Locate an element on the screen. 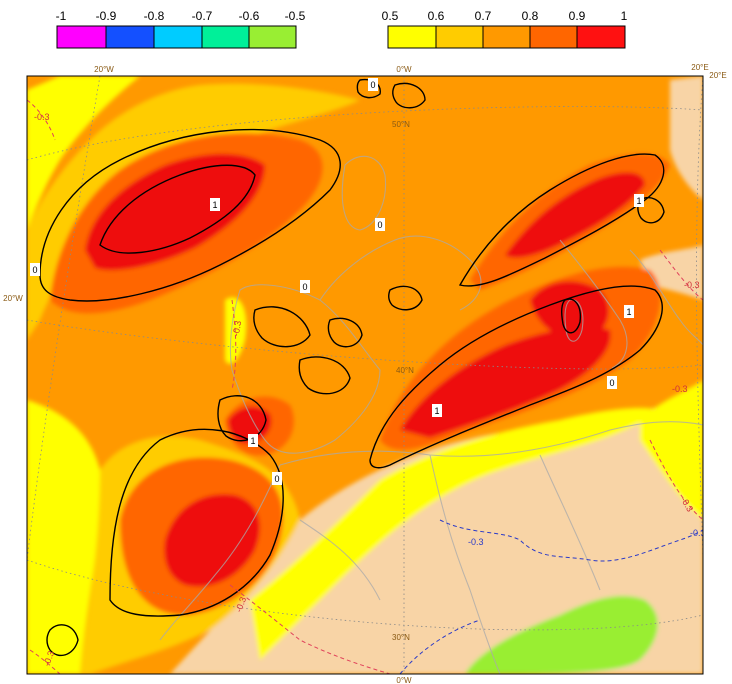  legend-pos-tick-0: 0.5 is located at coordinates (390, 16).